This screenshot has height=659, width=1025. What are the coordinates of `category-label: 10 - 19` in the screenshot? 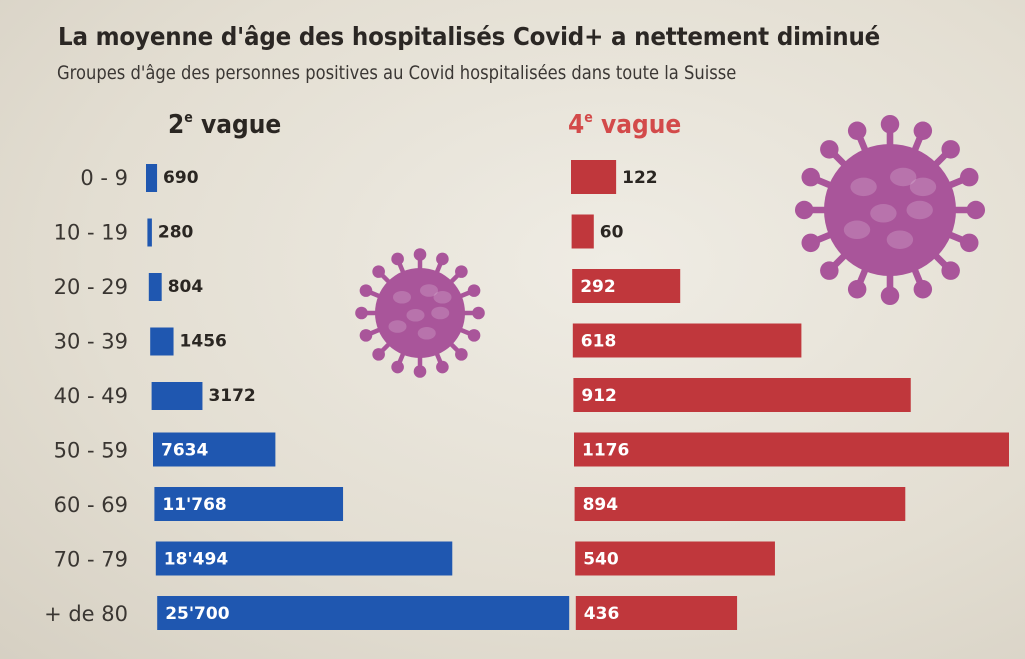 It's located at (91, 233).